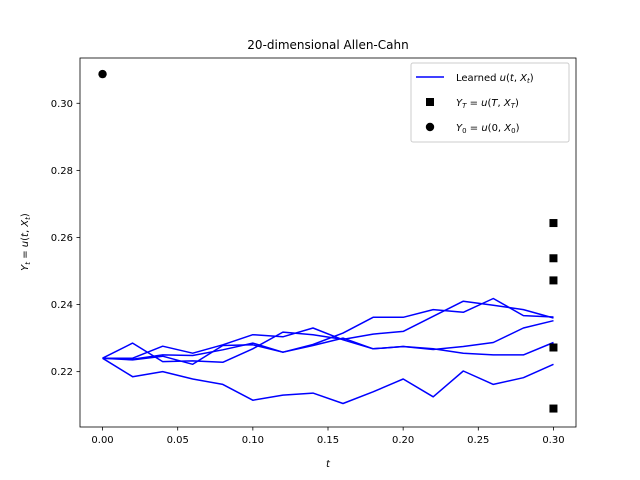 The width and height of the screenshot is (640, 480). I want to click on legend-square-swatch, so click(430, 102).